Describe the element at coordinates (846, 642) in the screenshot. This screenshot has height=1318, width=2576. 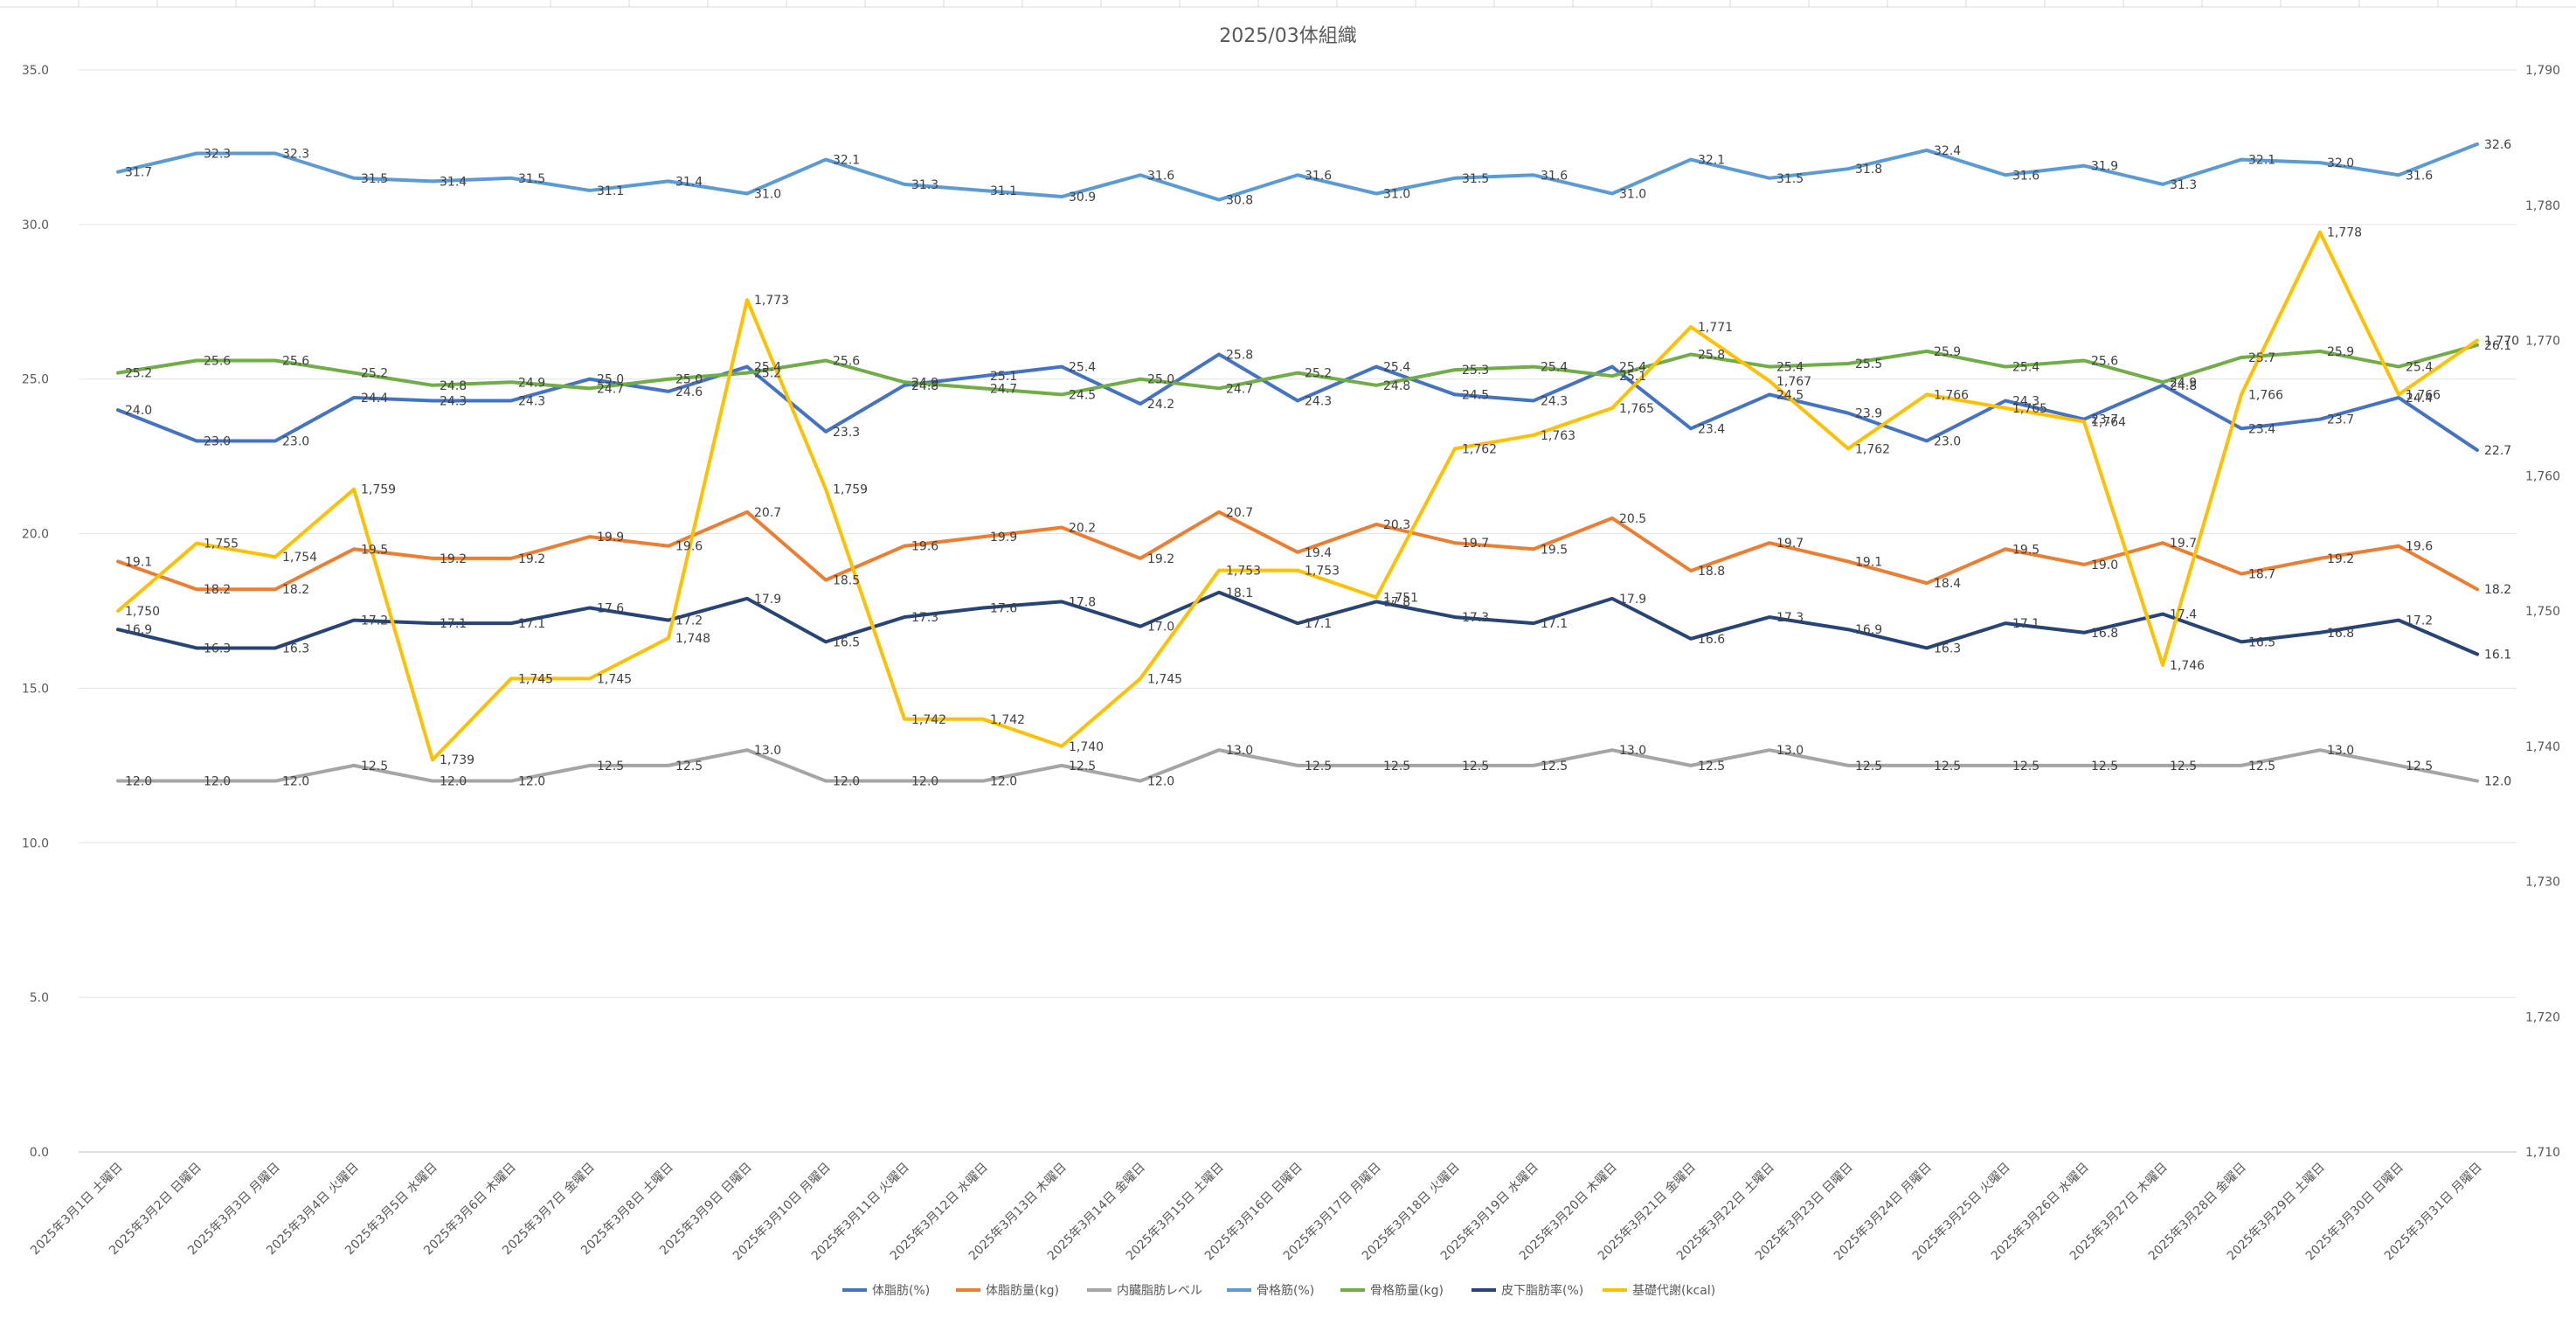
I see `data-label: 16.5` at that location.